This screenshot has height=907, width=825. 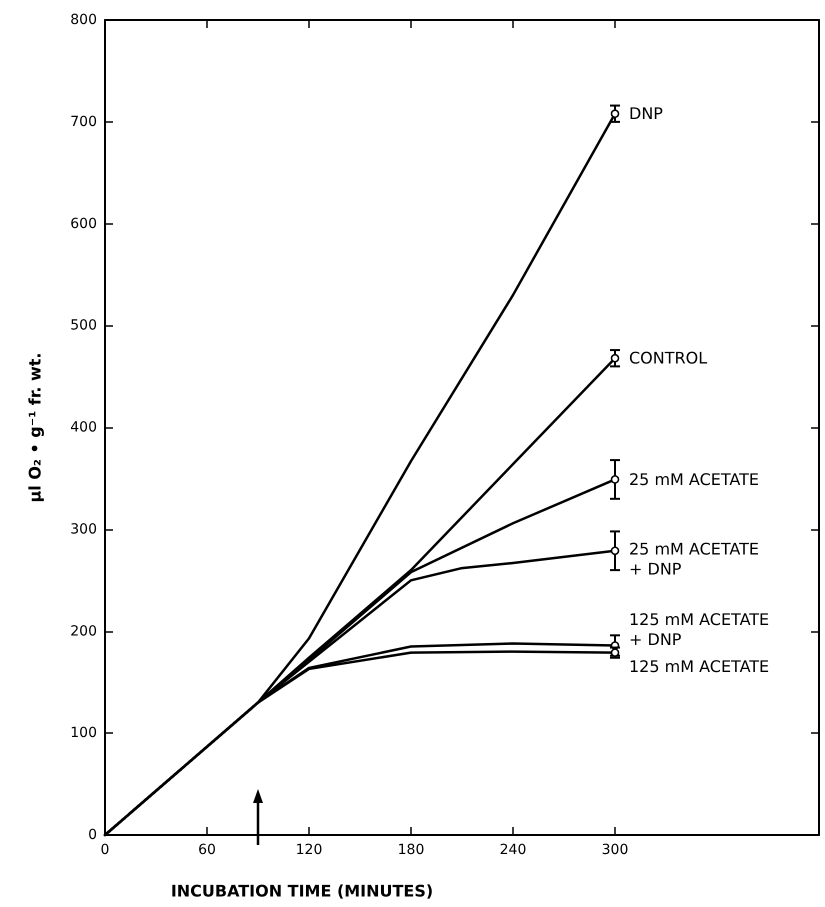 I want to click on y-tick-label: 700, so click(x=83, y=122).